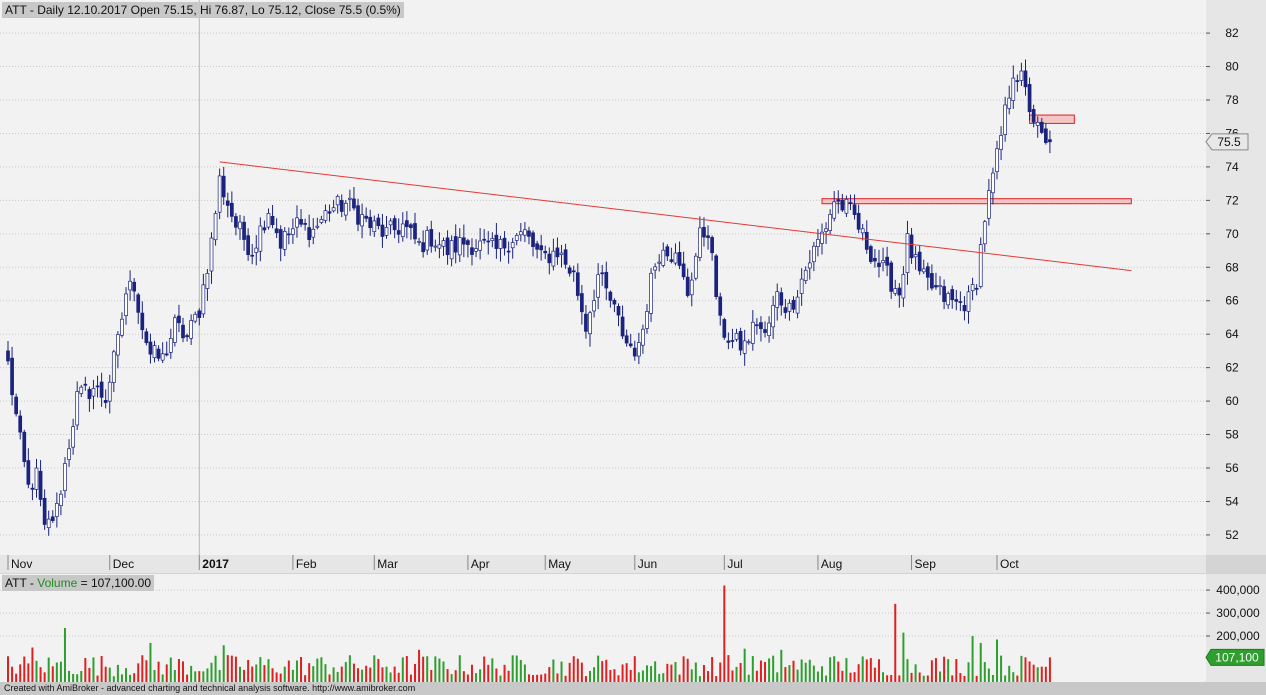 This screenshot has width=1266, height=695. What do you see at coordinates (1238, 613) in the screenshot?
I see `volume-tick-label: 300,000` at bounding box center [1238, 613].